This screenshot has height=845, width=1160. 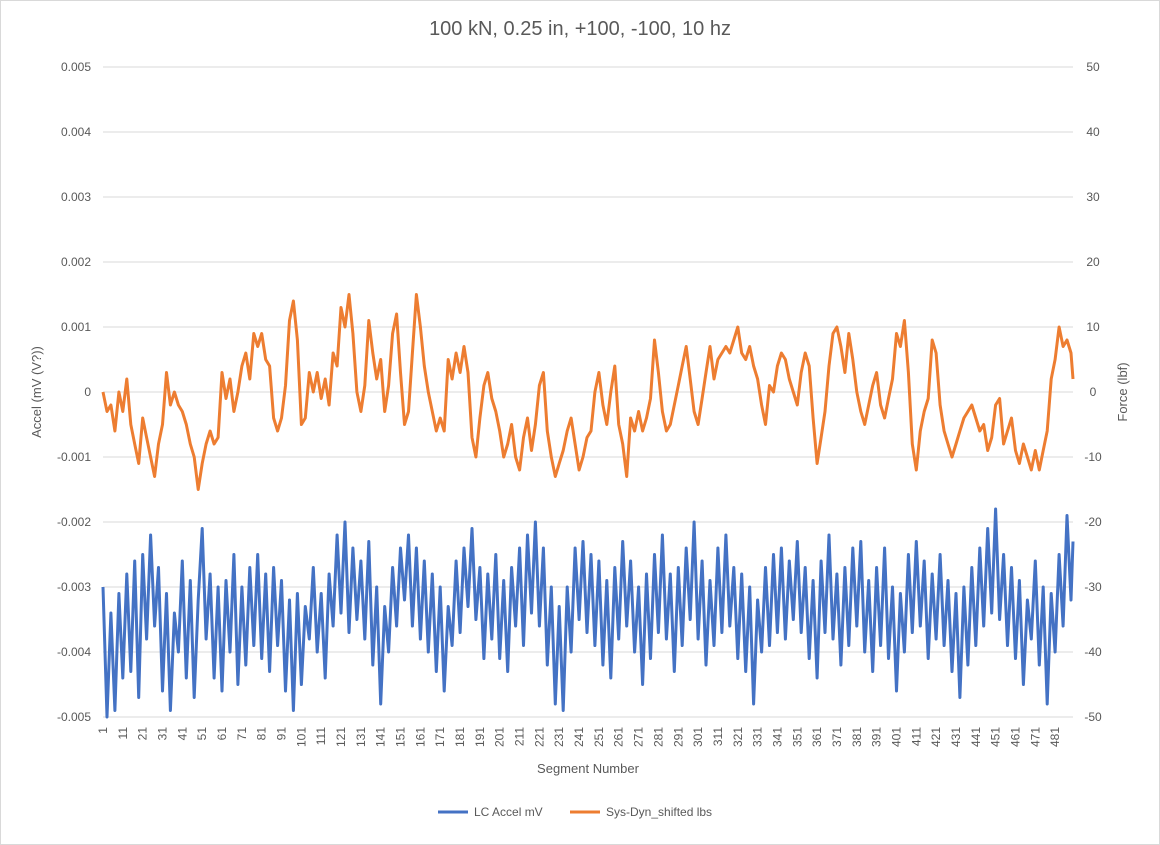 What do you see at coordinates (559, 737) in the screenshot?
I see `x-tick-label: 231` at bounding box center [559, 737].